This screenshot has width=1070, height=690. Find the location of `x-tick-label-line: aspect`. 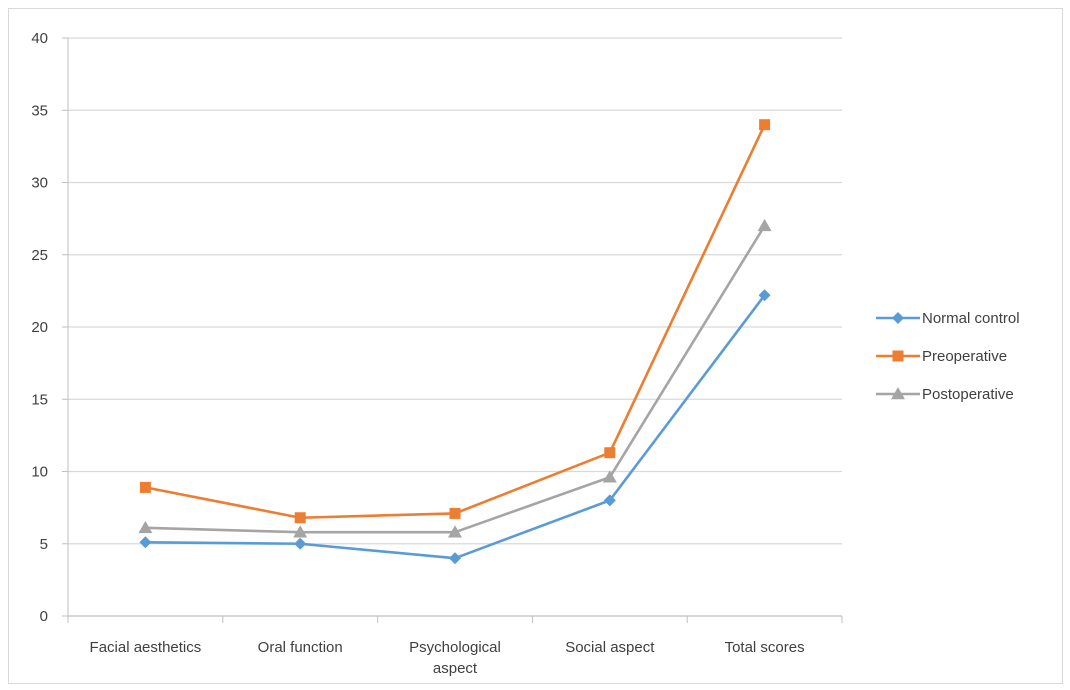

x-tick-label-line: aspect is located at coordinates (455, 668).